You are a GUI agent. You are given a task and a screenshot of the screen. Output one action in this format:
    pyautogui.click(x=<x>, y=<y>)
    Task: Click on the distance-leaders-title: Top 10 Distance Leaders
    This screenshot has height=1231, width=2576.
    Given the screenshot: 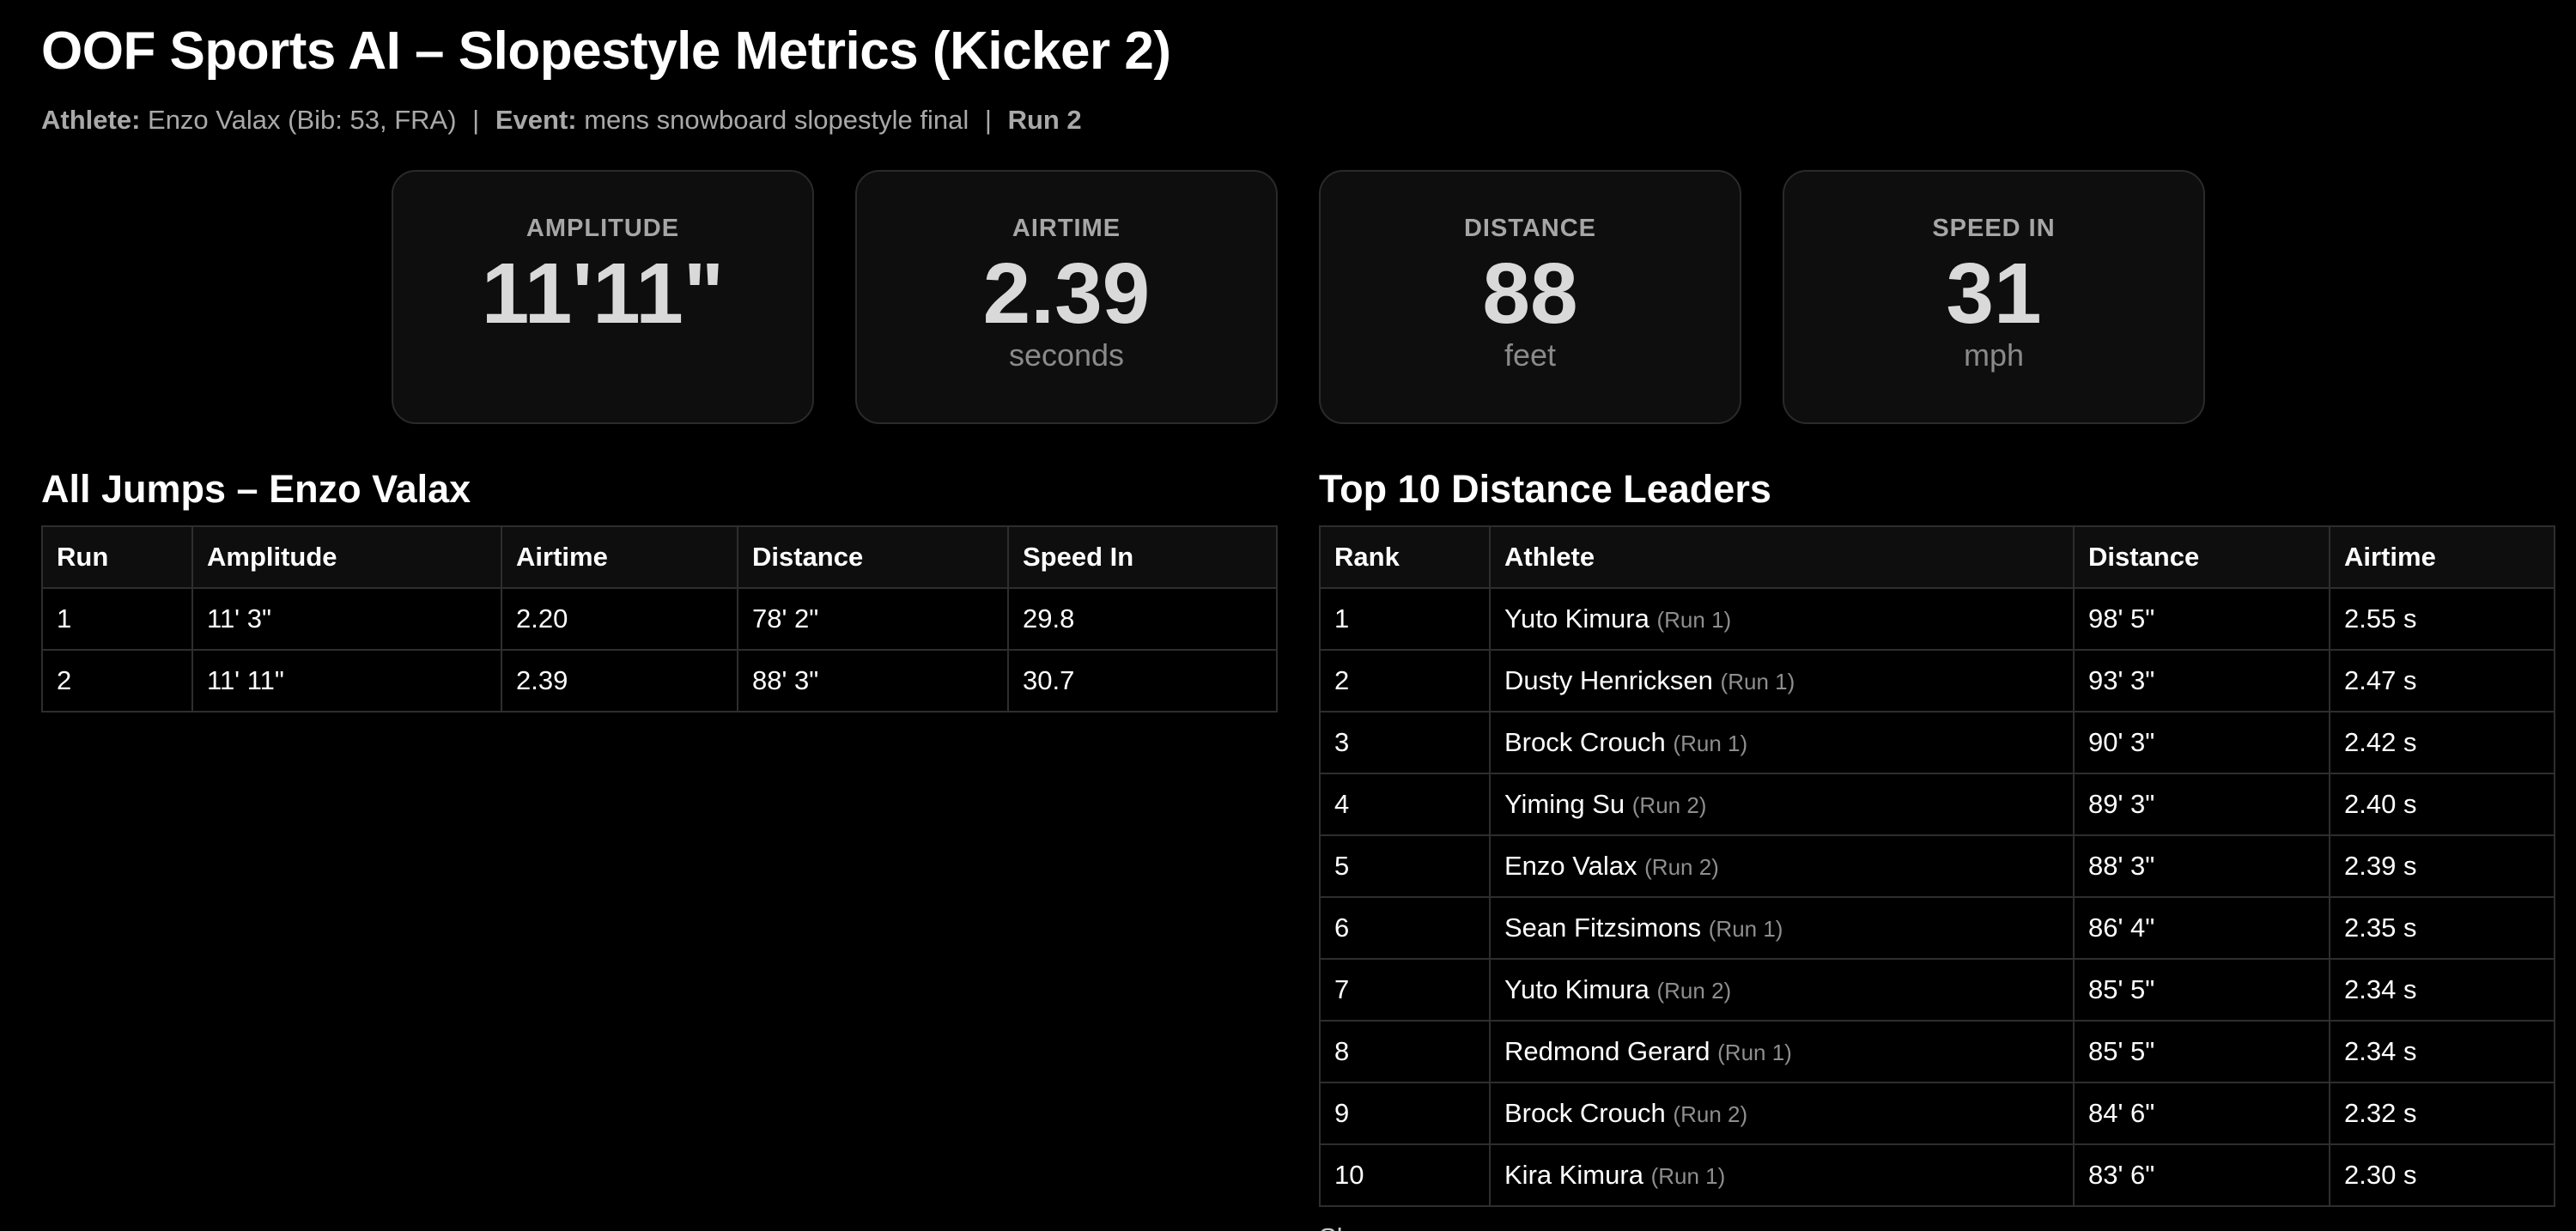 What is the action you would take?
    pyautogui.click(x=1545, y=489)
    